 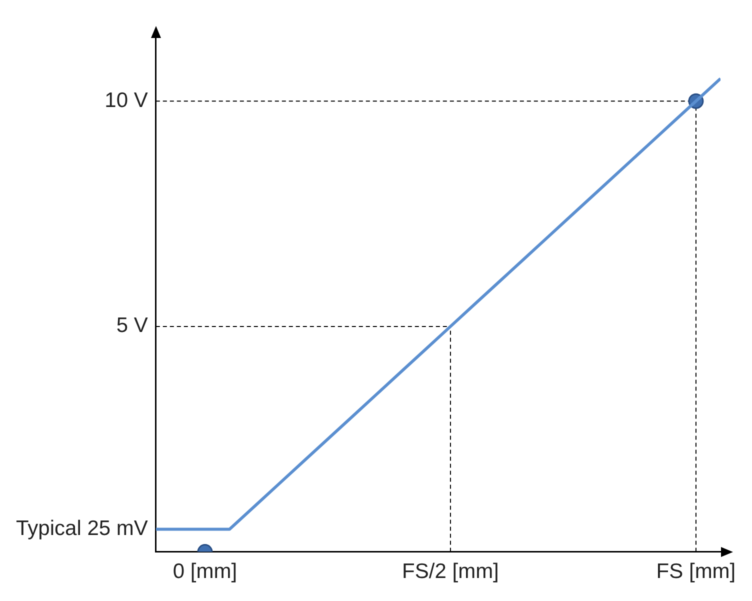 What do you see at coordinates (132, 326) in the screenshot?
I see `y-tick-label: 5 V` at bounding box center [132, 326].